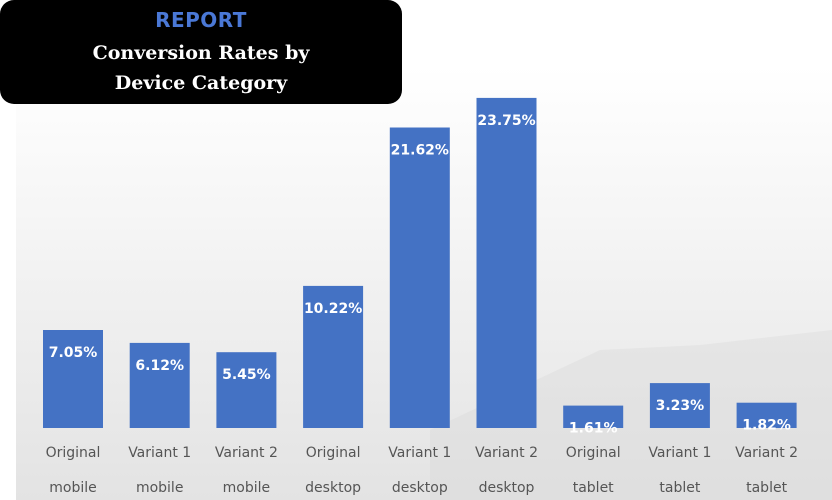 The image size is (832, 500). What do you see at coordinates (201, 20) in the screenshot?
I see `report-tag: REPORT` at bounding box center [201, 20].